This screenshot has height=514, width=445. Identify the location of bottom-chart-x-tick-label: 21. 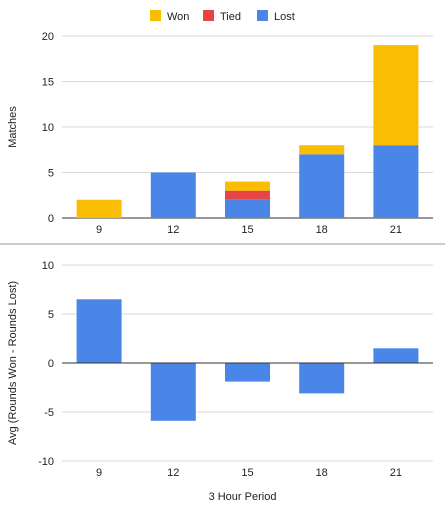
(396, 473).